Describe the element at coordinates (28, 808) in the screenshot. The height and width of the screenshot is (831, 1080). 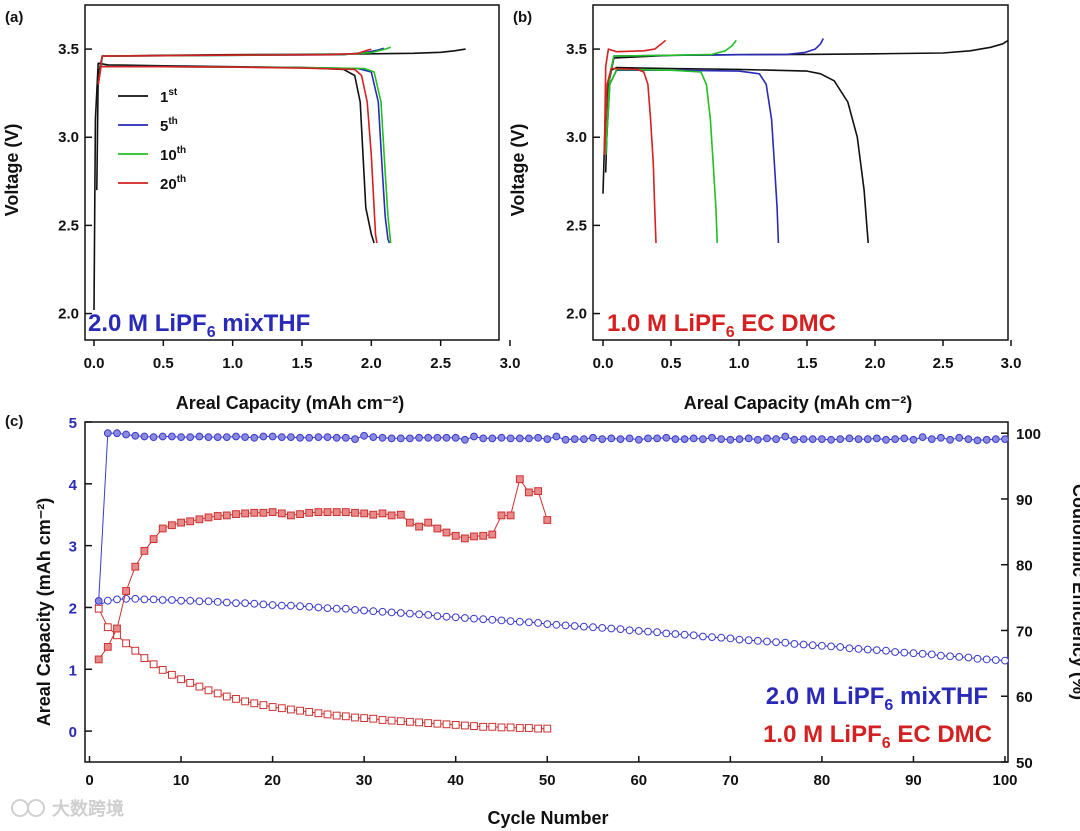
I see `watermark-logo-icon` at that location.